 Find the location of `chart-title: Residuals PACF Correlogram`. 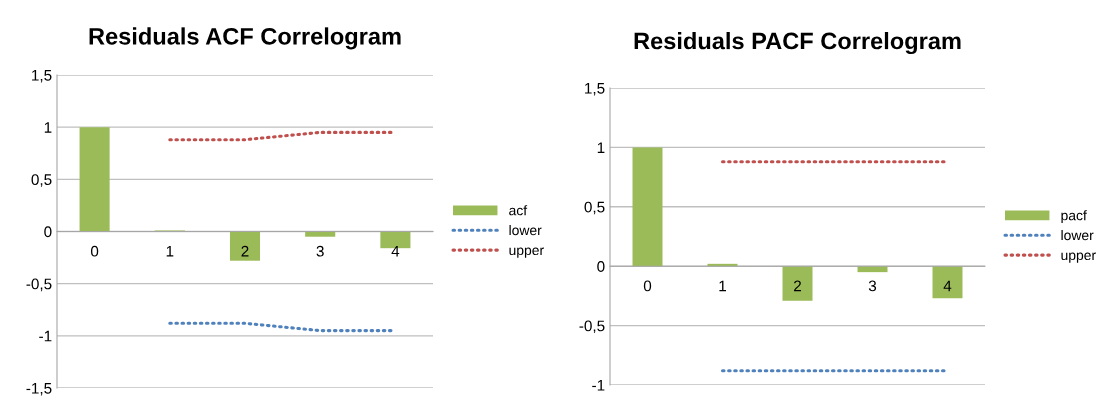

chart-title: Residuals PACF Correlogram is located at coordinates (797, 43).